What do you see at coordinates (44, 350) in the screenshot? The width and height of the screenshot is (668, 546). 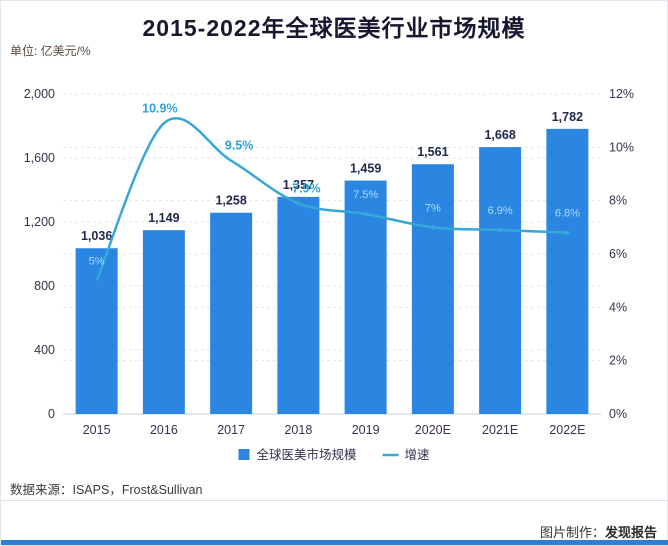 I see `y-axis-tick-left: 400` at bounding box center [44, 350].